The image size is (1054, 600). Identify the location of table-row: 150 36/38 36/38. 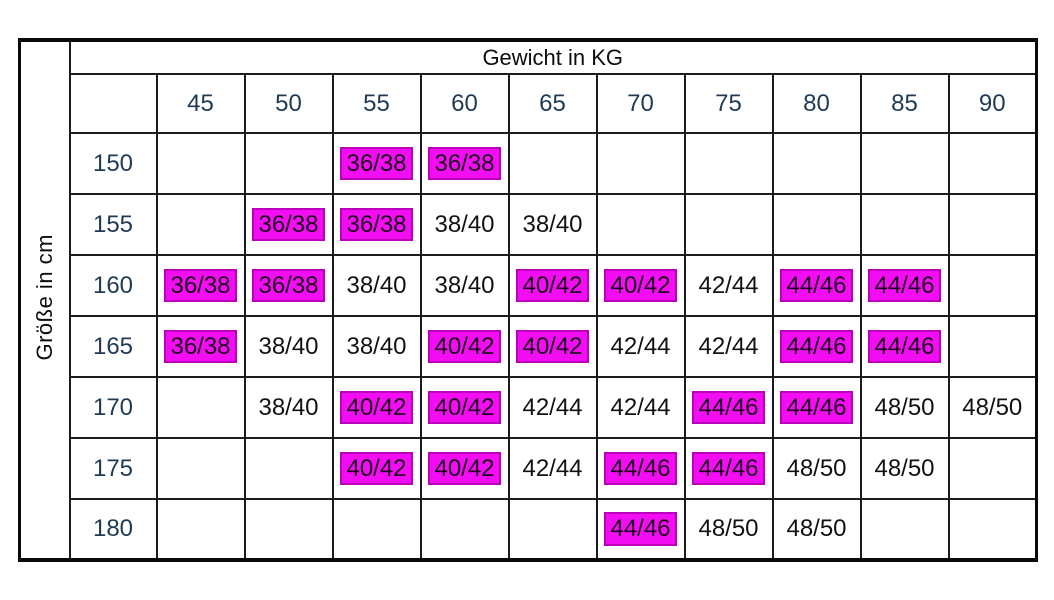
(529, 163).